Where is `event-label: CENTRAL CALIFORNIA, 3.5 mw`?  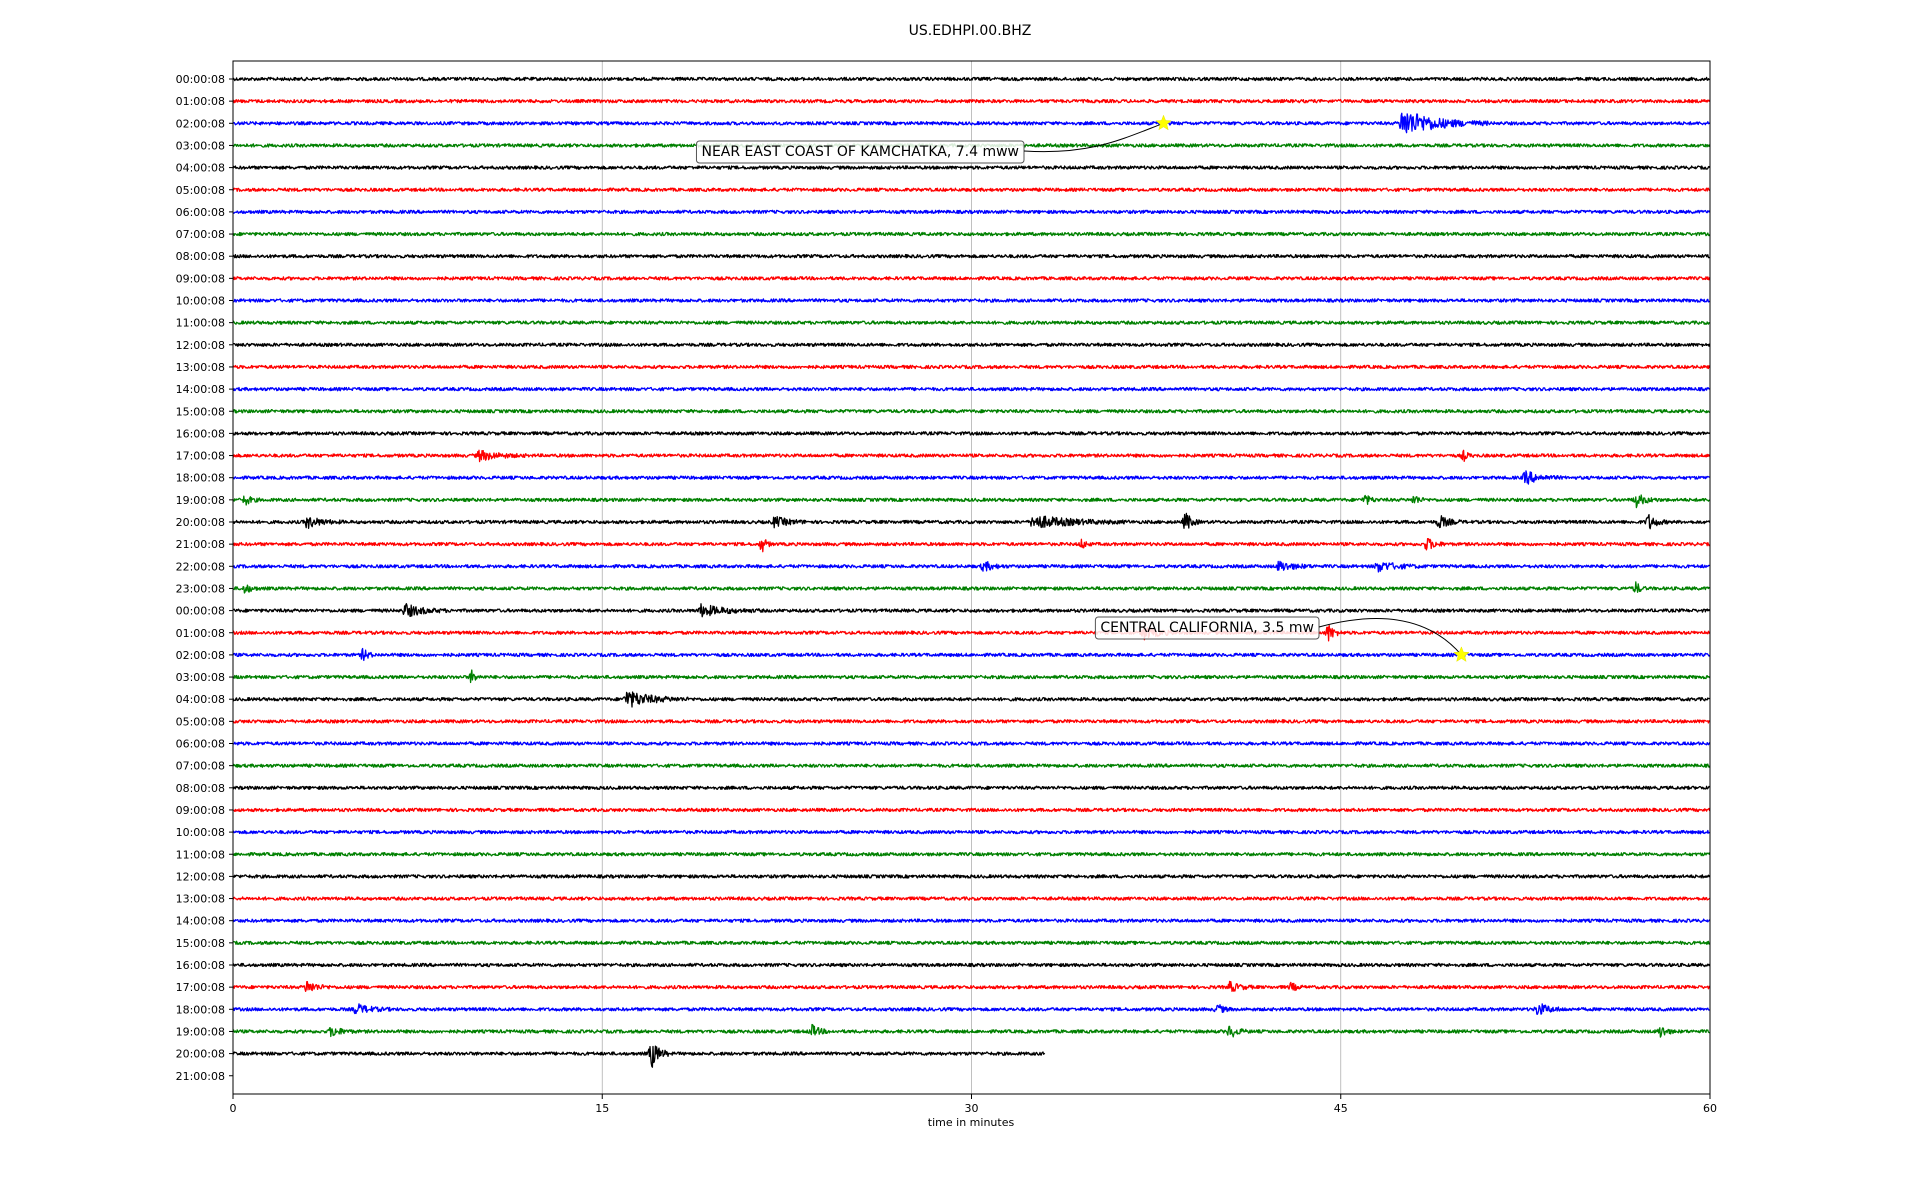 event-label: CENTRAL CALIFORNIA, 3.5 mw is located at coordinates (1207, 628).